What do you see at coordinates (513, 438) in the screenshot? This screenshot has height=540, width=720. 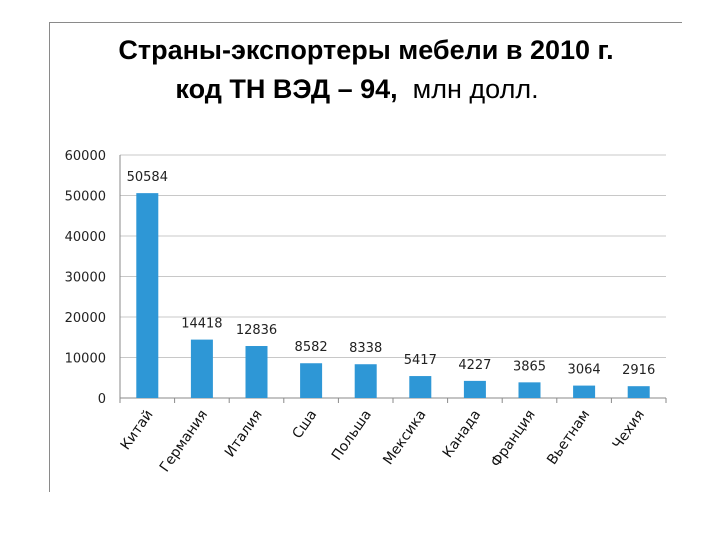 I see `category-label: Франция` at bounding box center [513, 438].